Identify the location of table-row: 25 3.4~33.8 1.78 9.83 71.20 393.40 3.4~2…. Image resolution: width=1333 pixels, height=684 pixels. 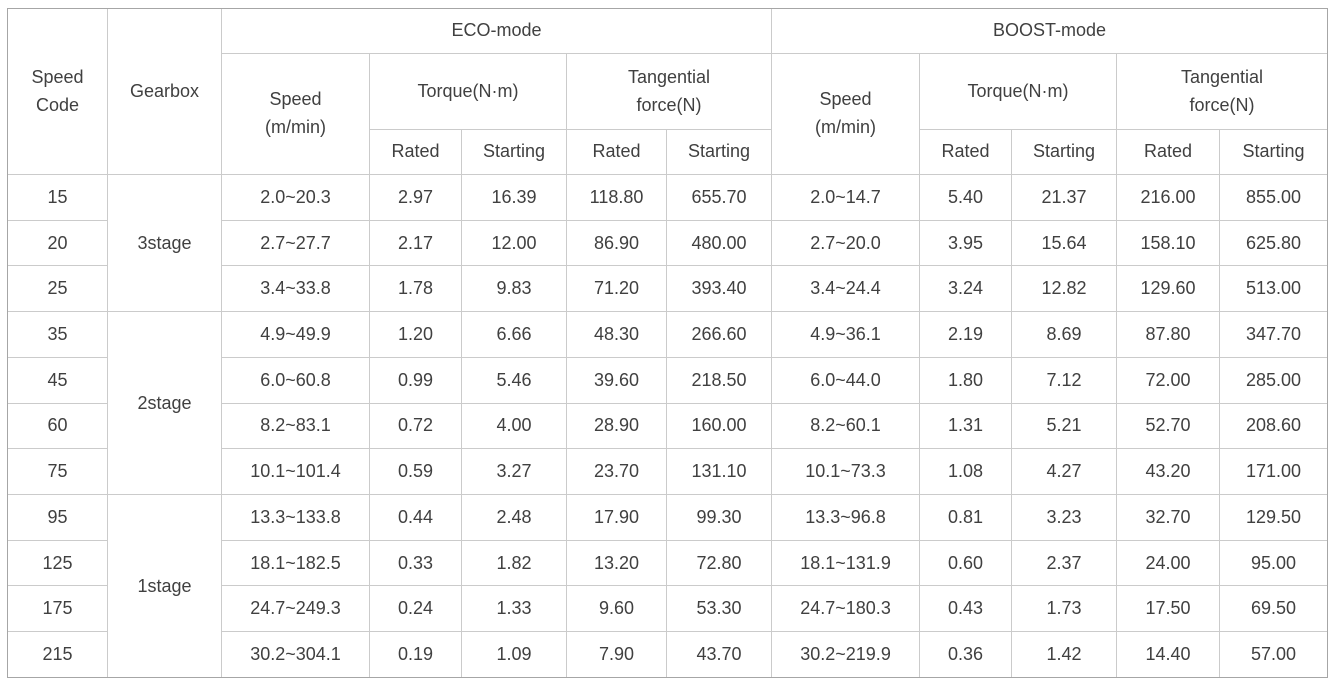
(668, 289).